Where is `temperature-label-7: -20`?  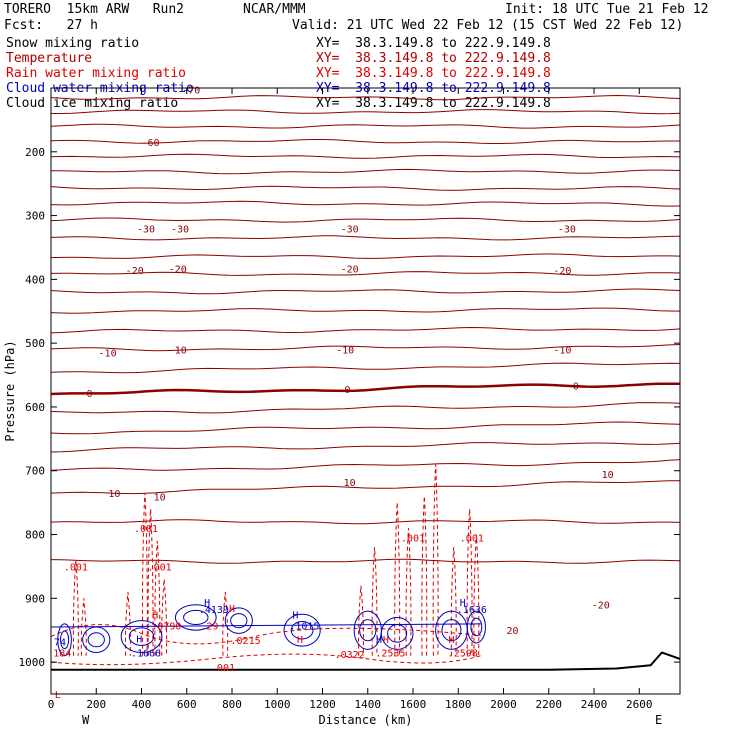 temperature-label-7: -20 is located at coordinates (178, 270).